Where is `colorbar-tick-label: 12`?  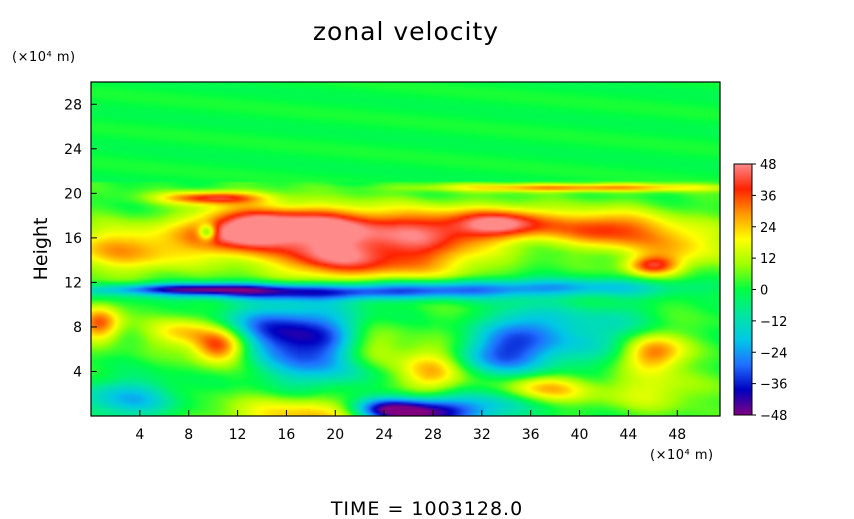
colorbar-tick-label: 12 is located at coordinates (768, 259).